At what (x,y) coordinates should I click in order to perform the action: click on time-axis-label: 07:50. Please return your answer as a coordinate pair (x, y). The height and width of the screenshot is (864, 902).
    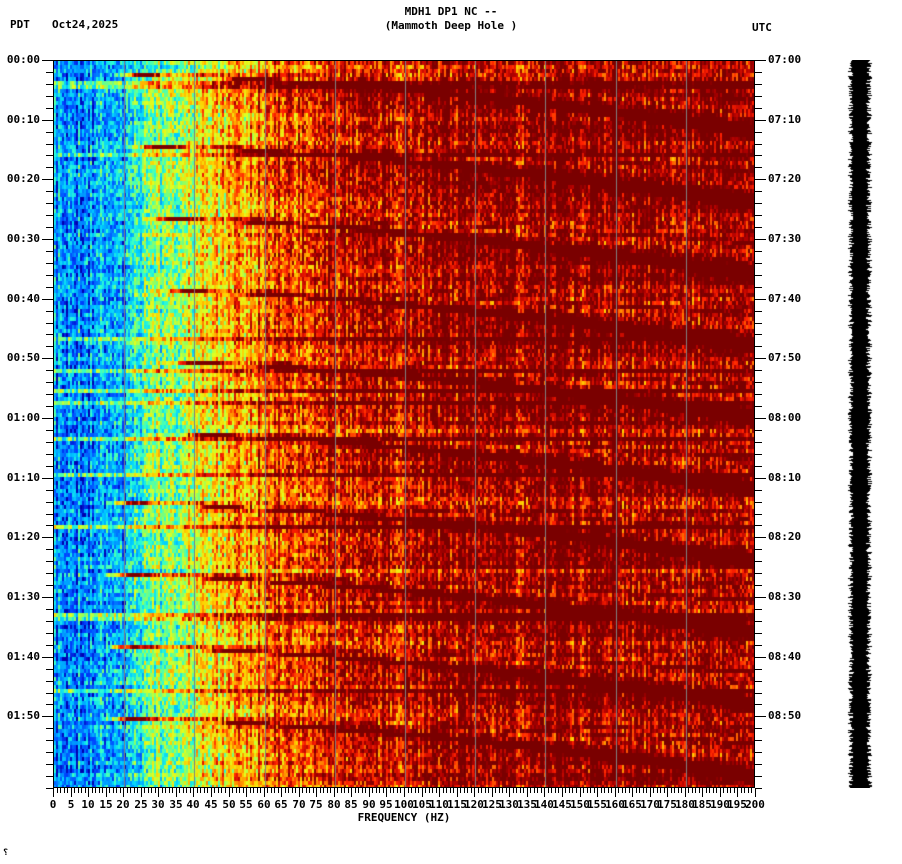
    Looking at the image, I should click on (785, 357).